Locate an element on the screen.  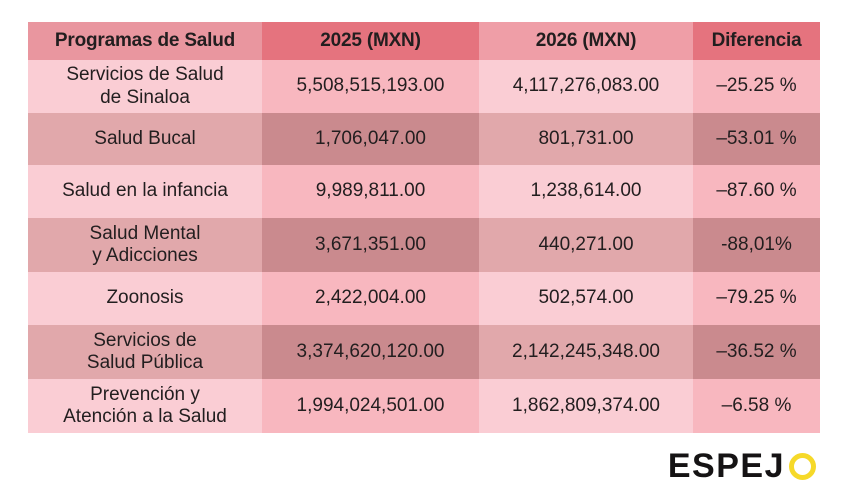
diff-cell: –79.25 % is located at coordinates (756, 298).